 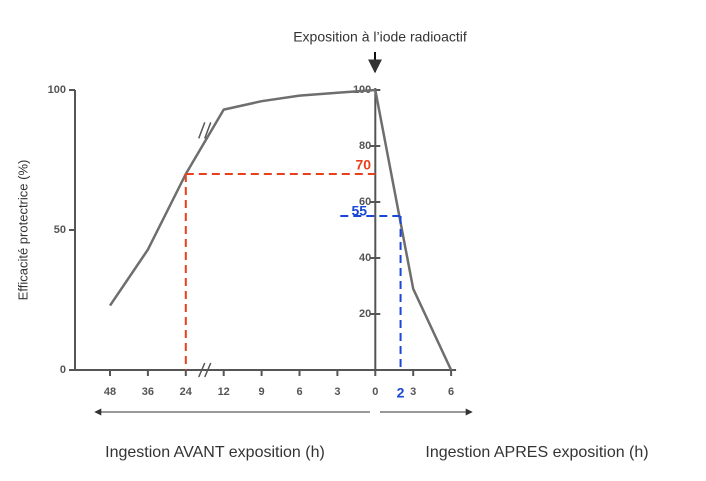 What do you see at coordinates (365, 202) in the screenshot?
I see `y2-tick-label: 60` at bounding box center [365, 202].